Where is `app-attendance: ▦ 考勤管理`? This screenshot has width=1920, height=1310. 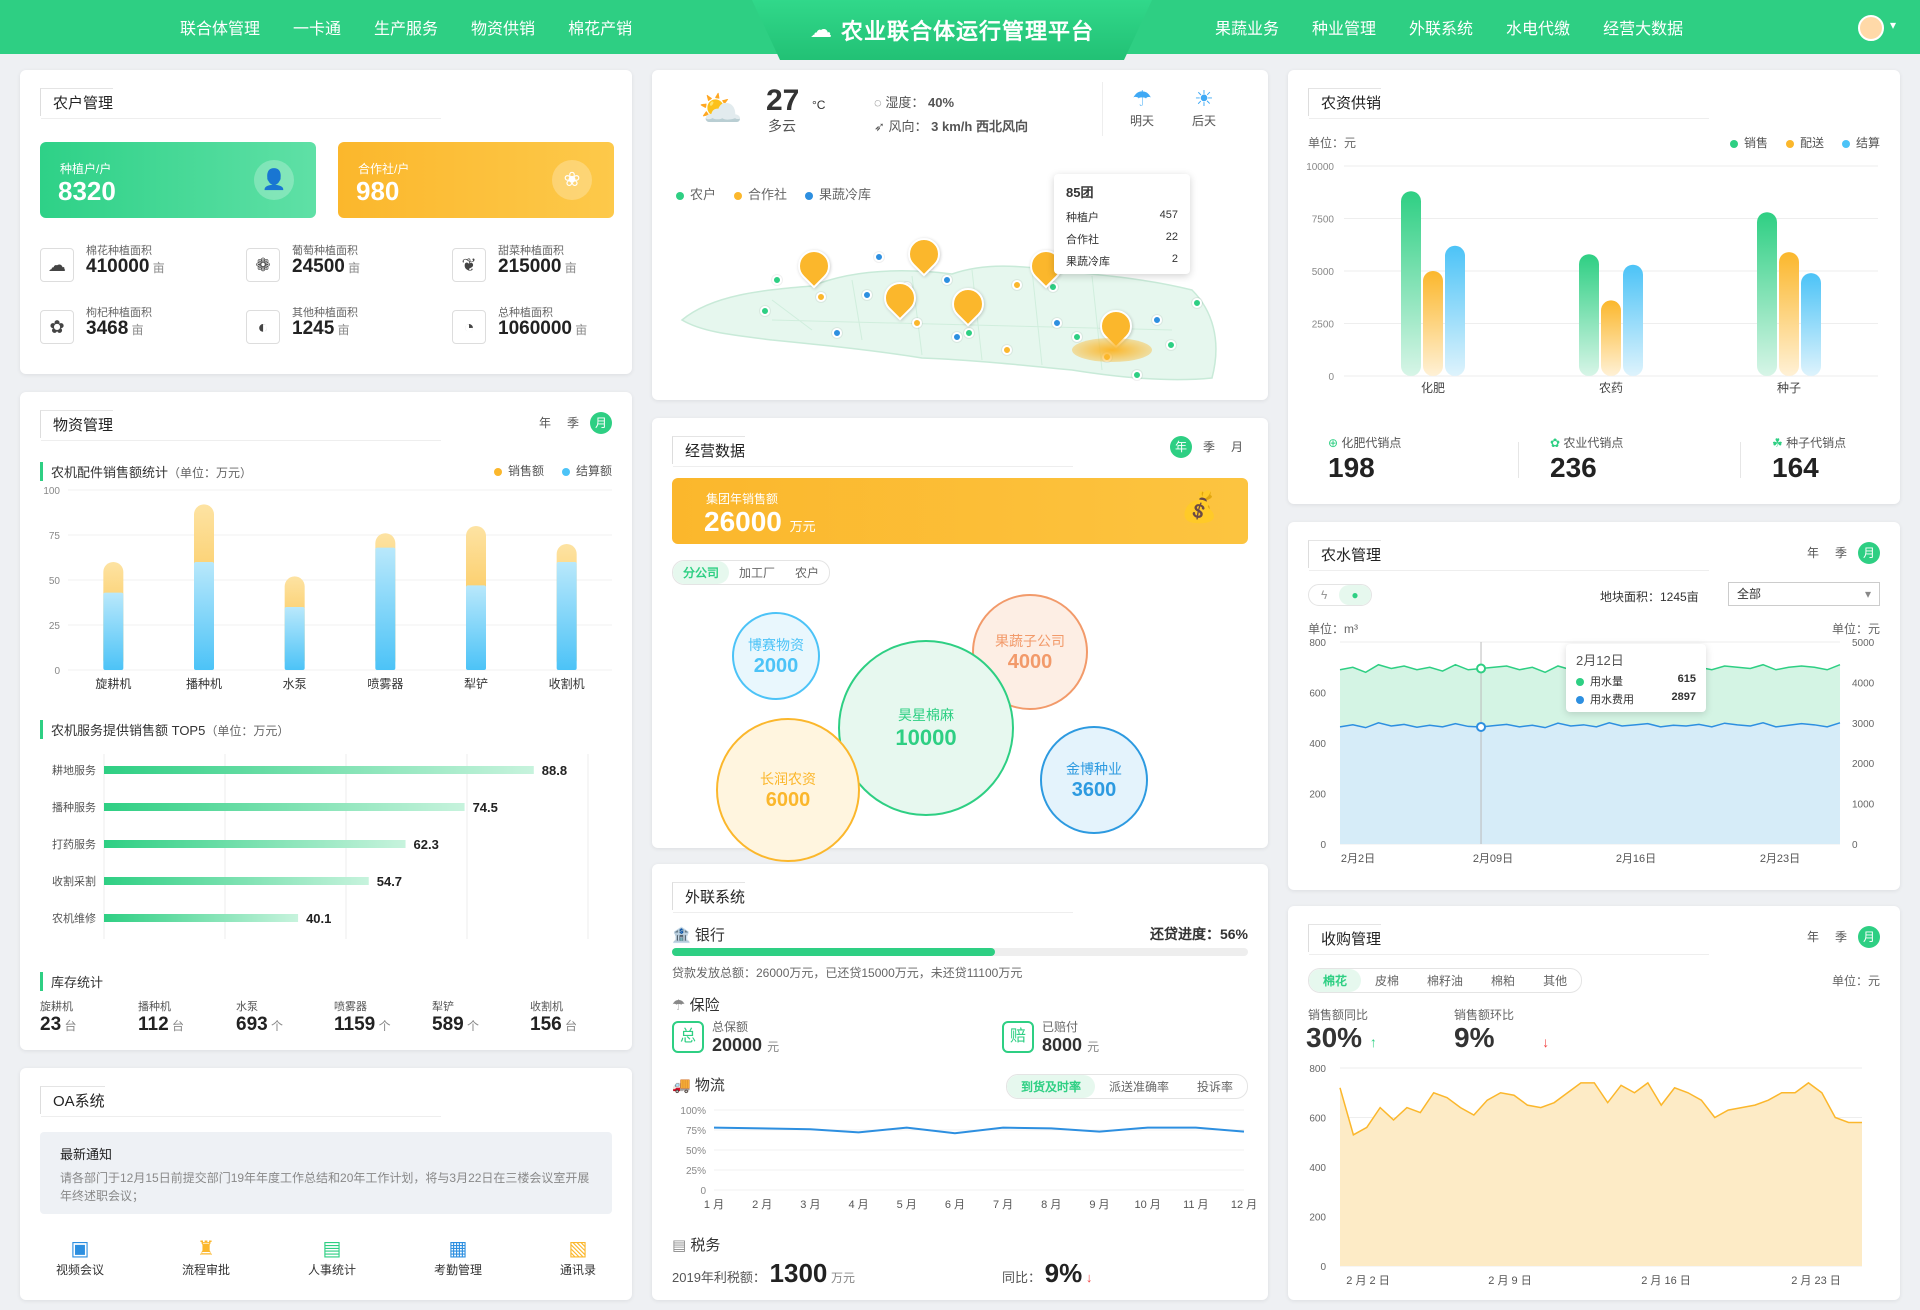
app-attendance: ▦ 考勤管理 is located at coordinates (458, 1257).